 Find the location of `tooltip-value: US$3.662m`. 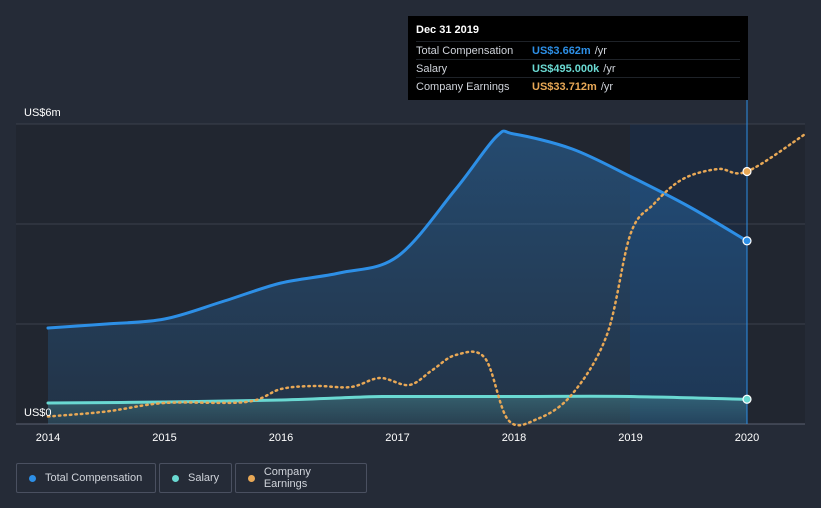

tooltip-value: US$3.662m is located at coordinates (561, 50).